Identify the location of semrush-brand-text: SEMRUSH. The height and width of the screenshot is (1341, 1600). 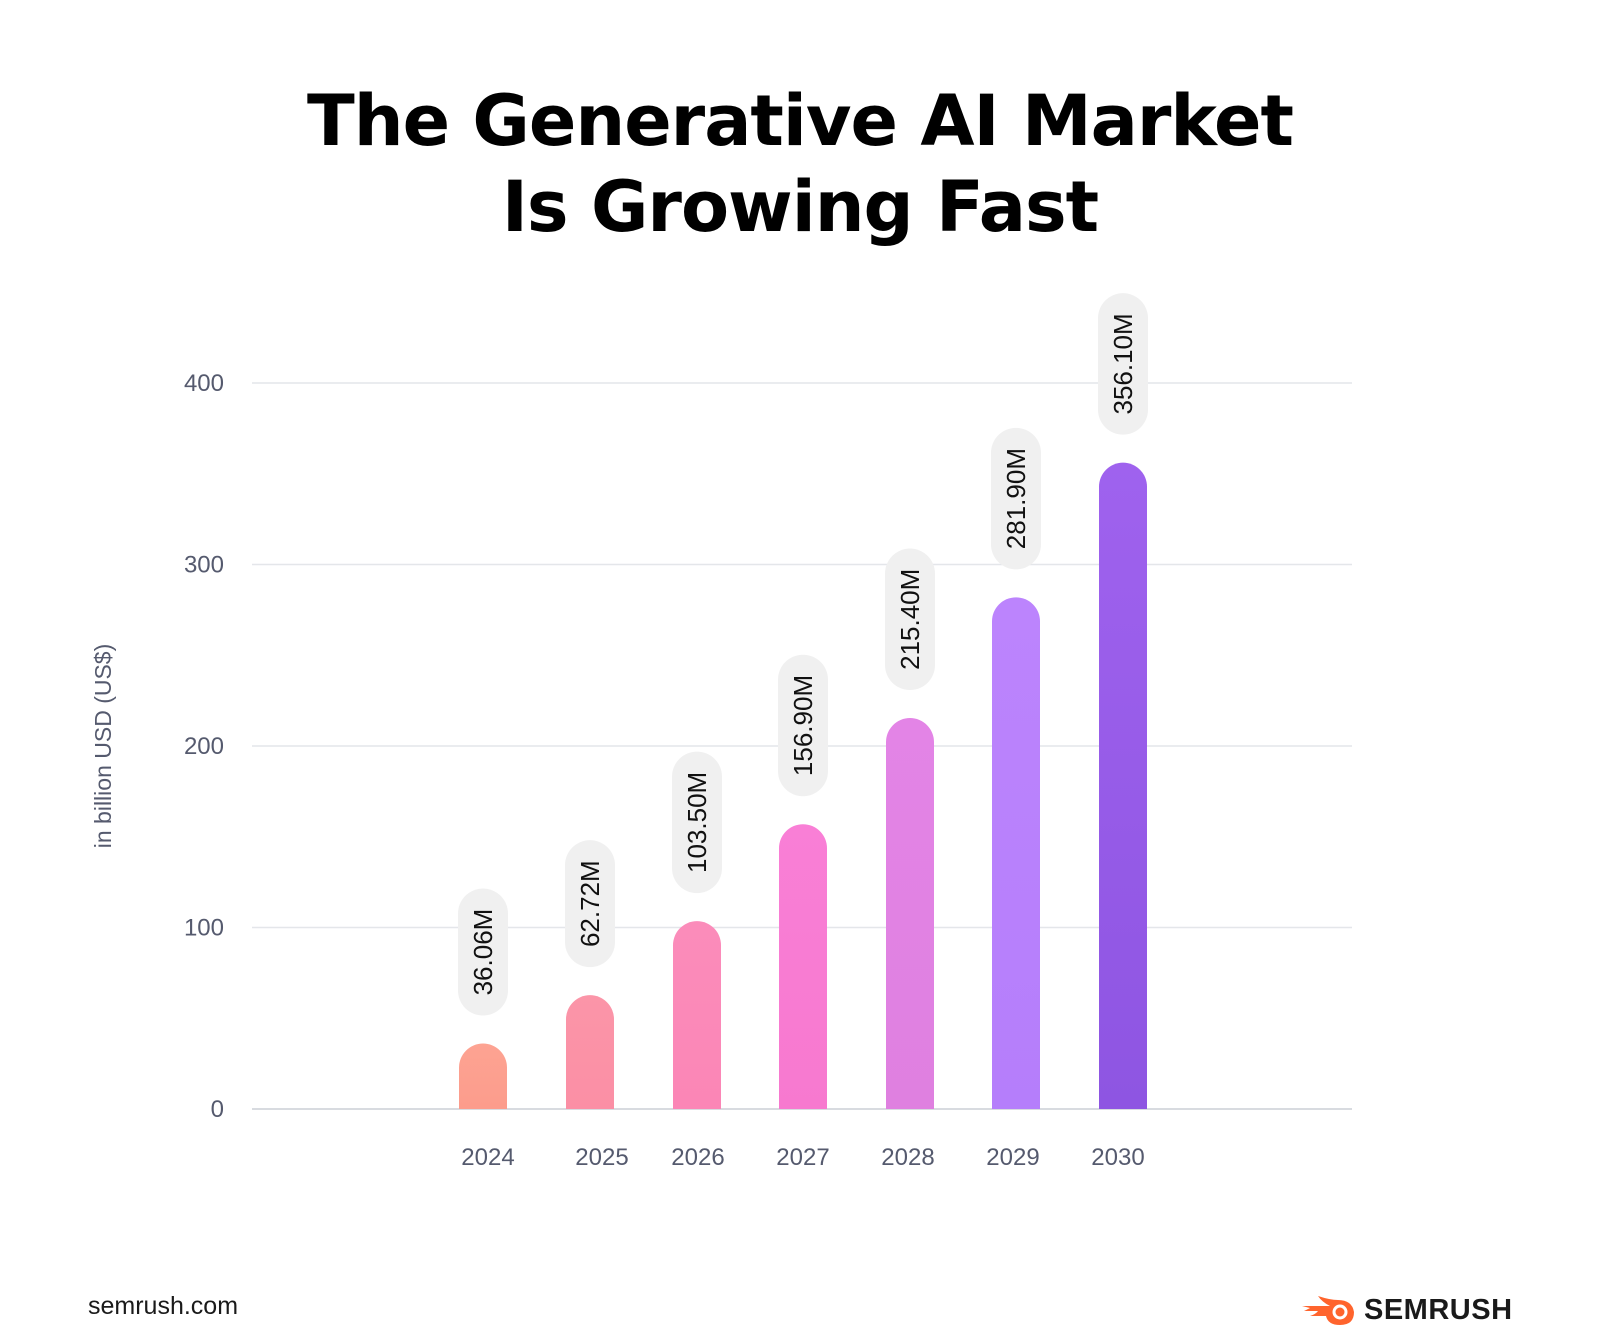
(1438, 1309).